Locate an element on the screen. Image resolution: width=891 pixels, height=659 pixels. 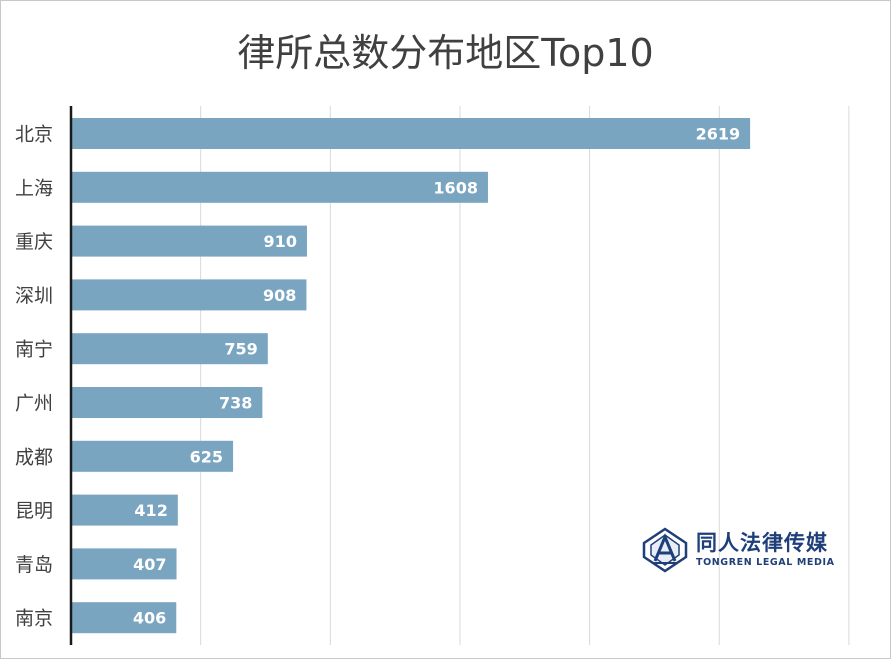
value-label: 412 is located at coordinates (150, 510).